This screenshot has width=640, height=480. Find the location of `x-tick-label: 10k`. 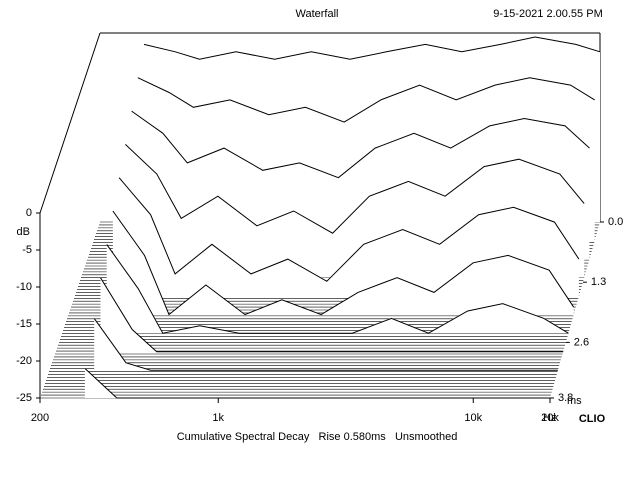

x-tick-label: 10k is located at coordinates (473, 418).